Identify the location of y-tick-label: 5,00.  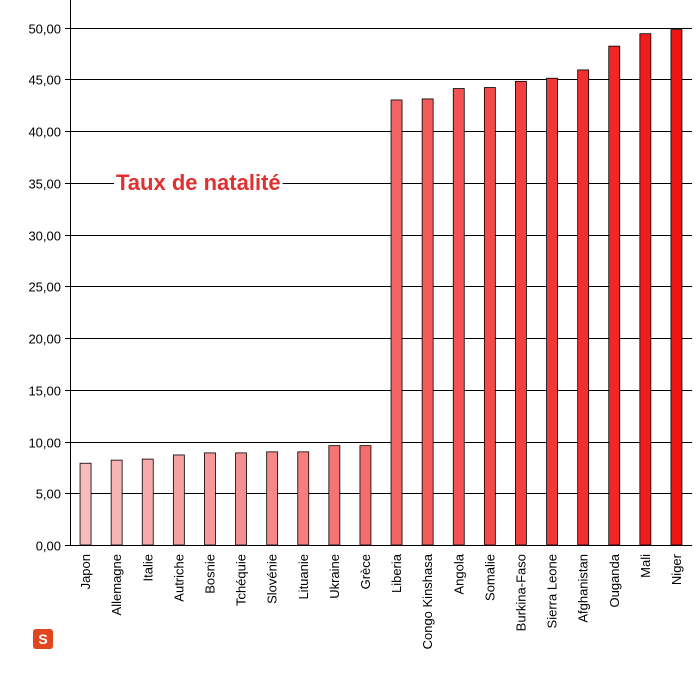
(48, 494).